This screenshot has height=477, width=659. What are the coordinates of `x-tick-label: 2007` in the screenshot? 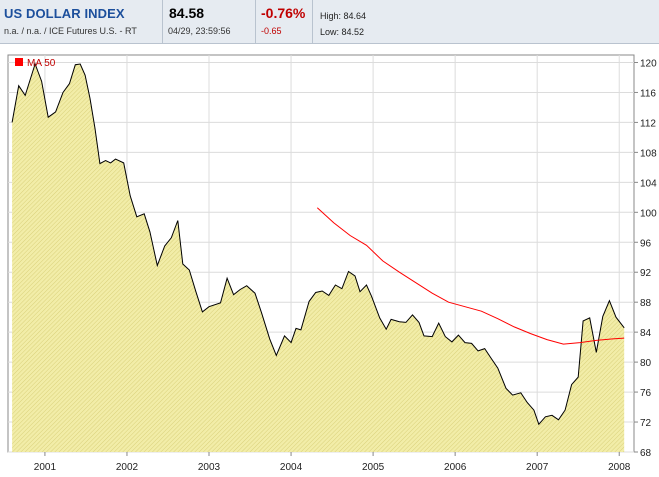 It's located at (537, 467).